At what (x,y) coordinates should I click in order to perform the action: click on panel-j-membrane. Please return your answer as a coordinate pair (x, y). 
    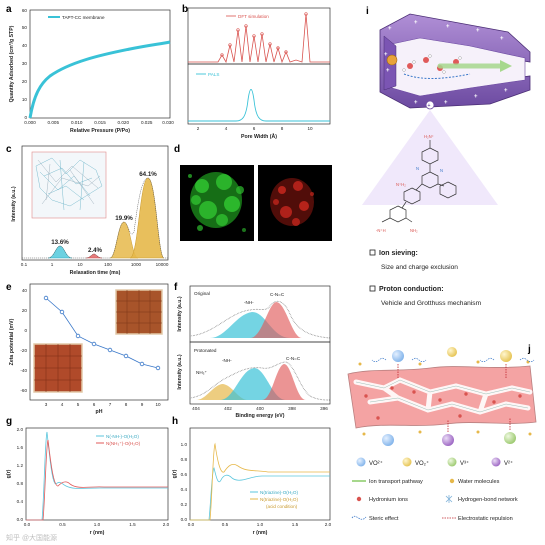
    Looking at the image, I should click on (442, 397).